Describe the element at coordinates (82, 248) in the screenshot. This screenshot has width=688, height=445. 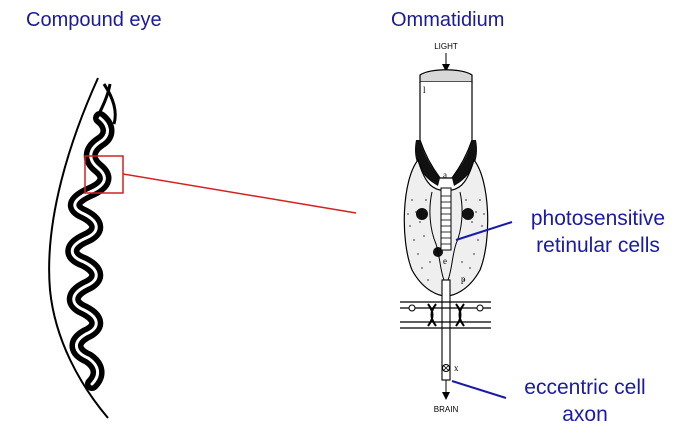
I see `compound-eye-illustration` at that location.